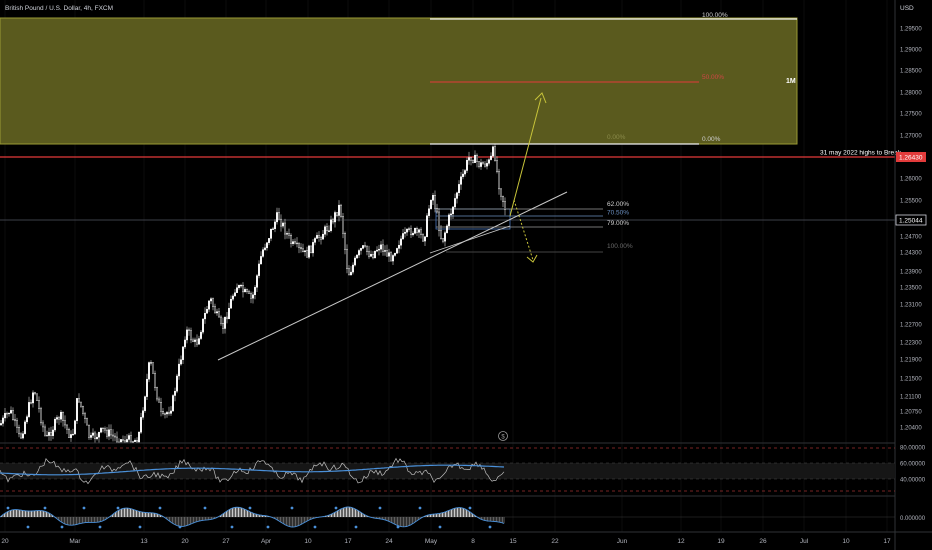 The width and height of the screenshot is (932, 550). What do you see at coordinates (911, 413) in the screenshot?
I see `price-tick-label: 1.20750` at bounding box center [911, 413].